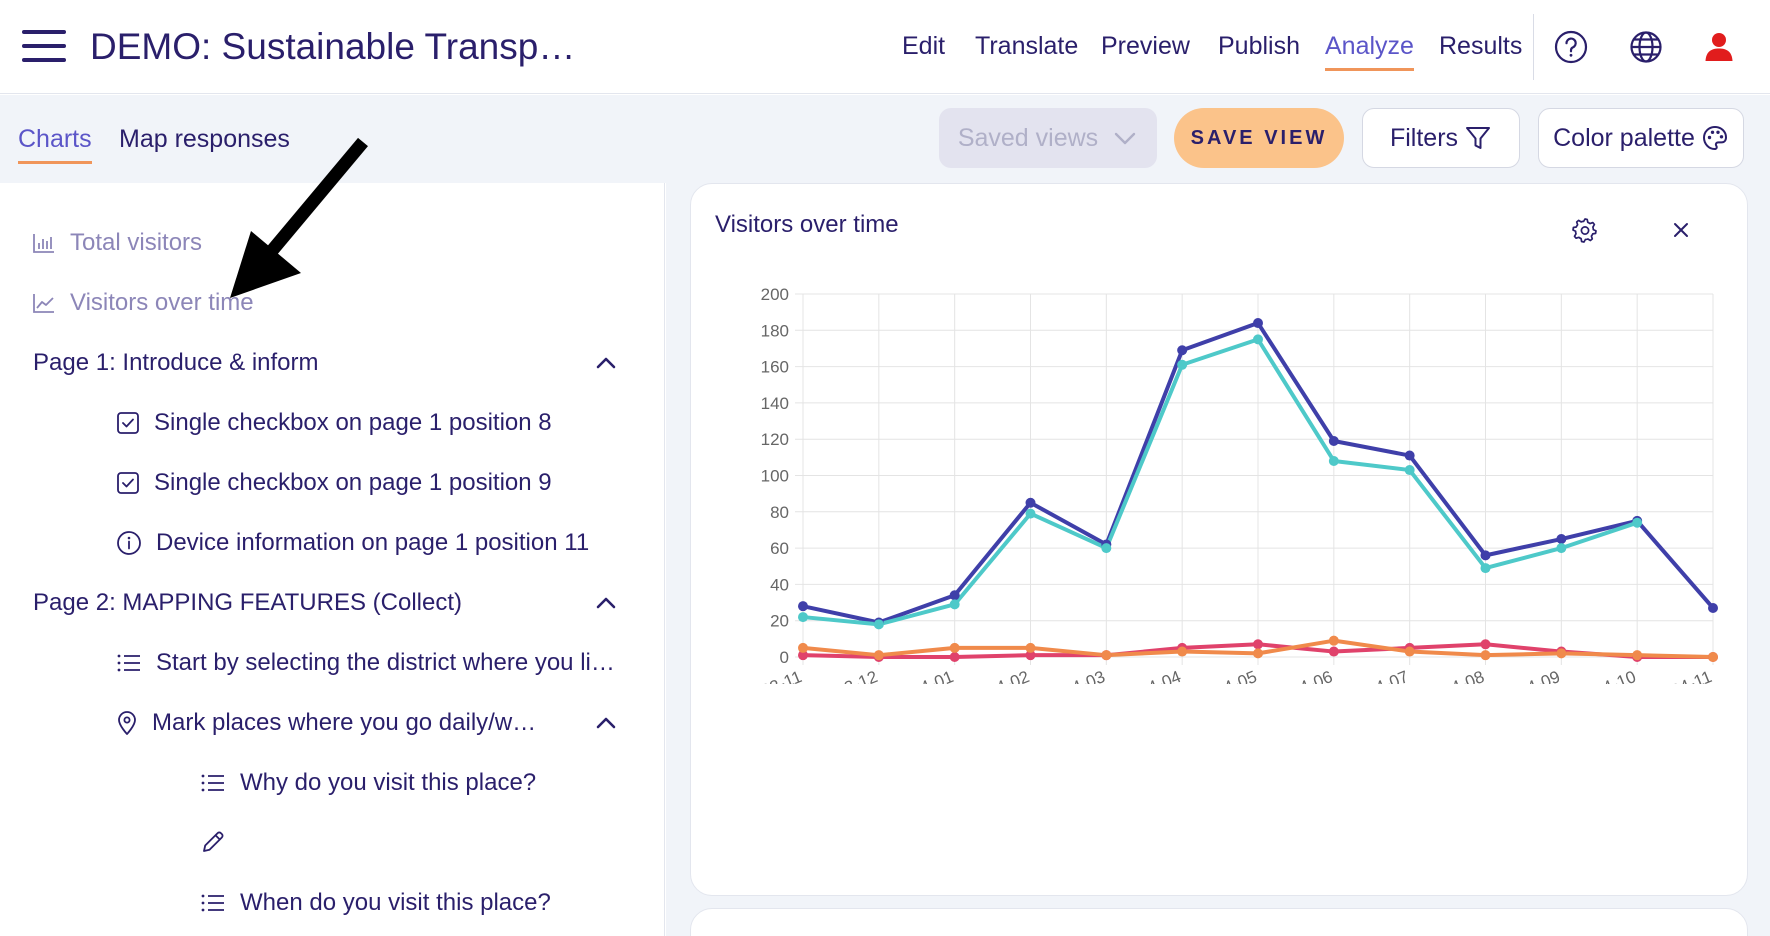 Image resolution: width=1770 pixels, height=936 pixels. I want to click on globe-icon, so click(1646, 47).